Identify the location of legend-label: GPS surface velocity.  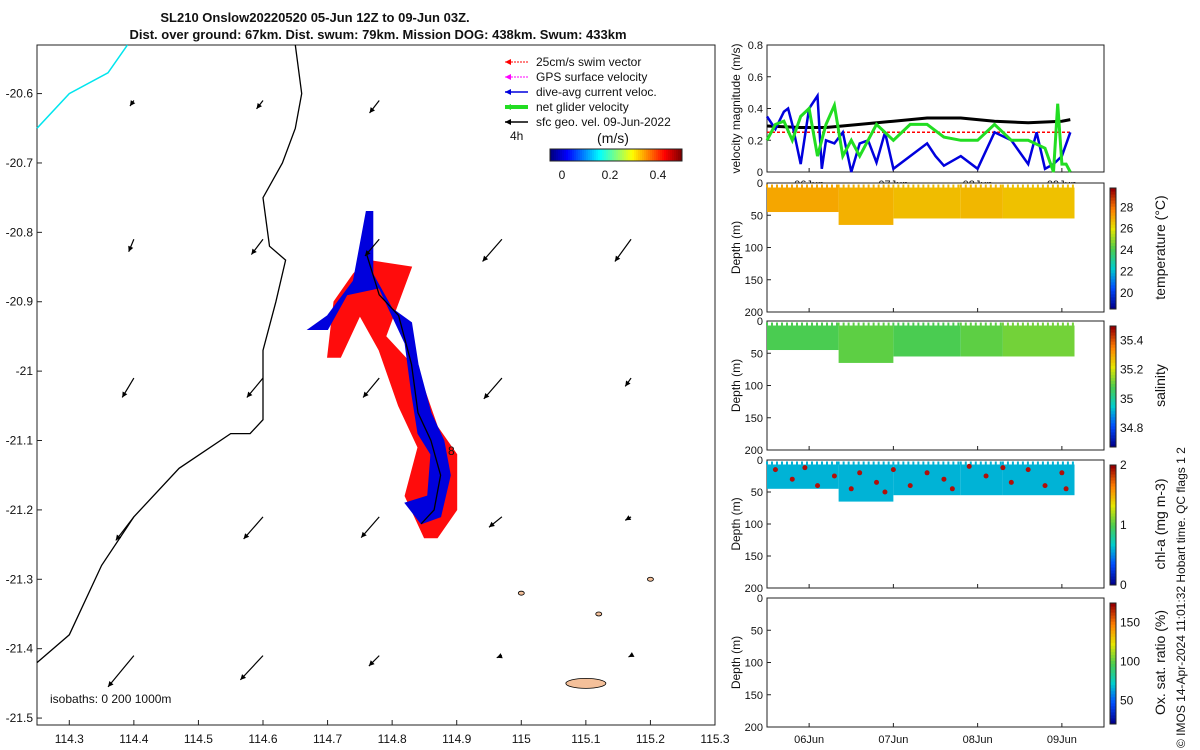
(591, 77).